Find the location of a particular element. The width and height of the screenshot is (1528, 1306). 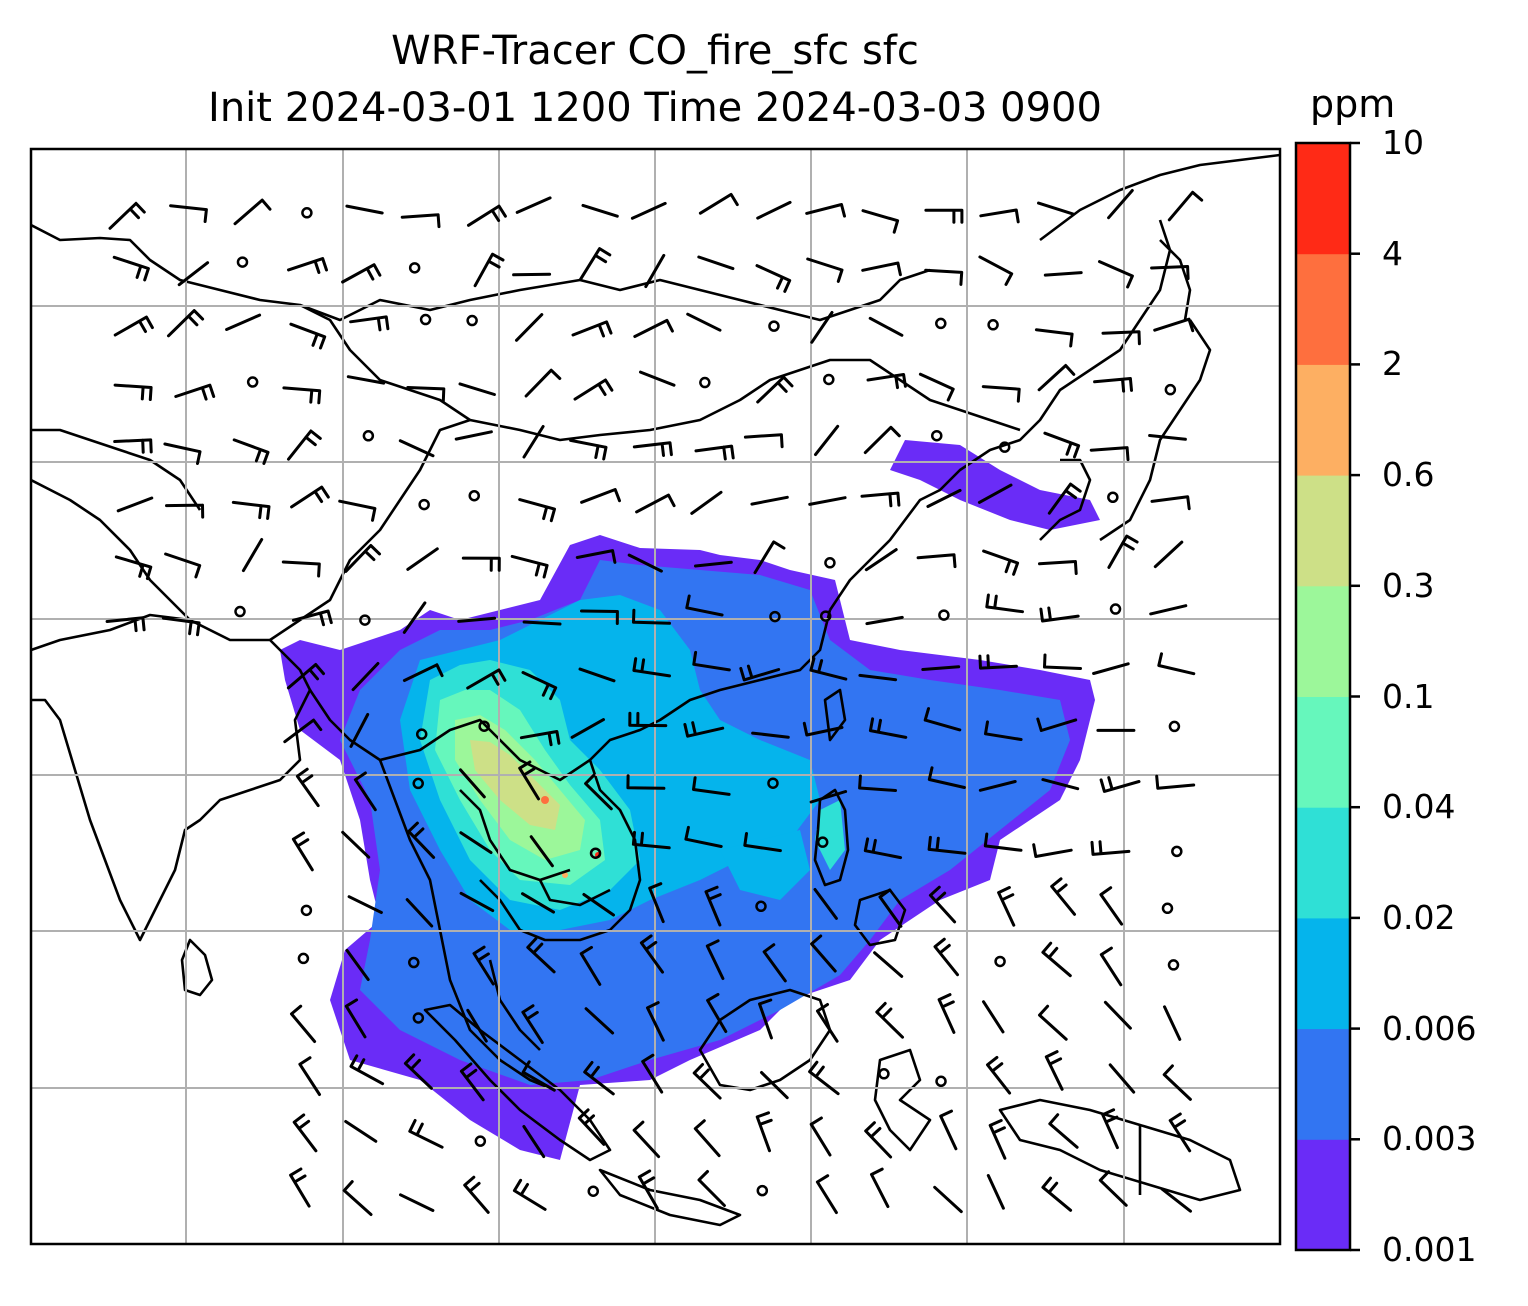

coastline-sri-lanka is located at coordinates (197, 967).